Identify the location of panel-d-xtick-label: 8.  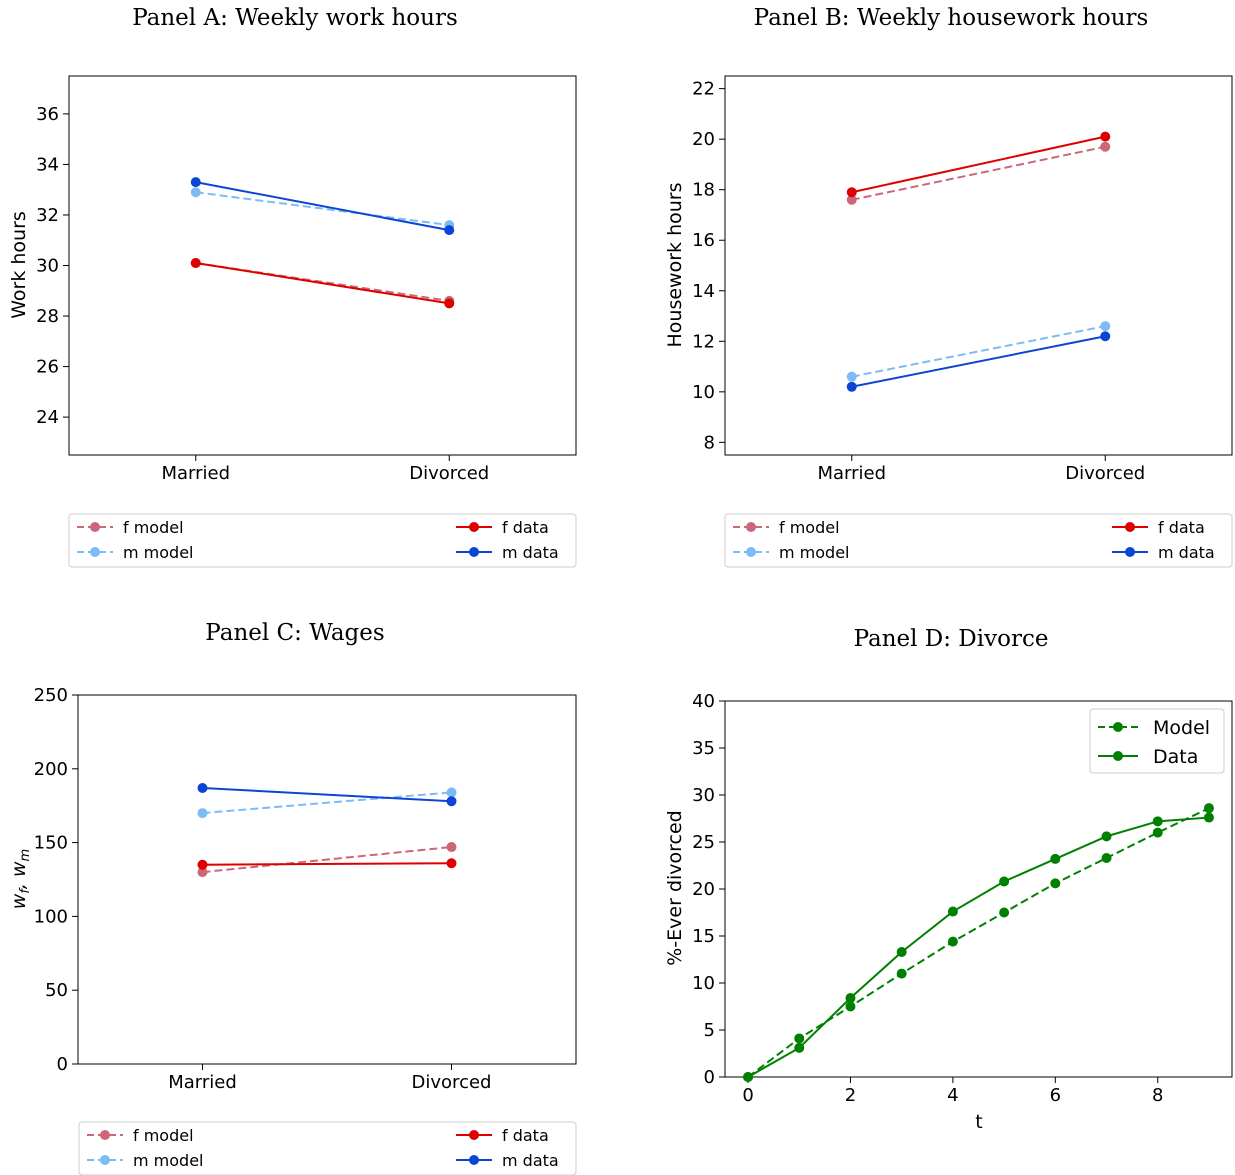
(1157, 1095).